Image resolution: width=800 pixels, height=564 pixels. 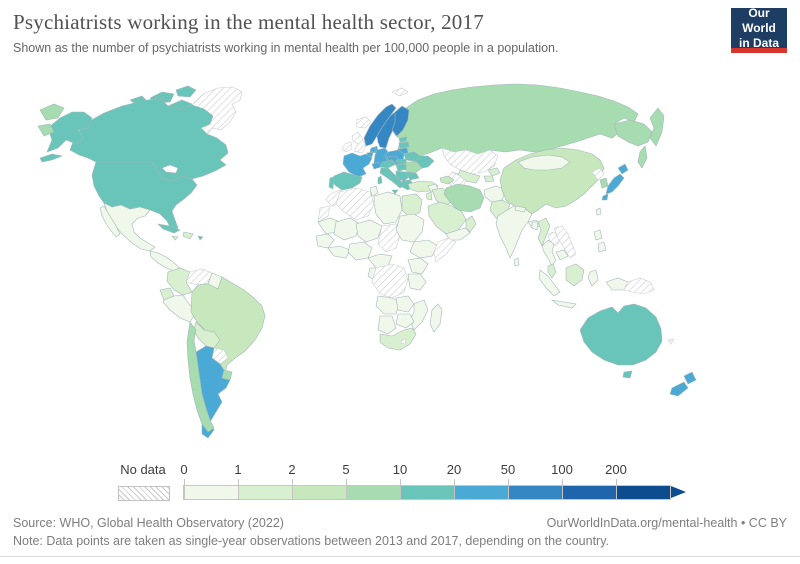 I want to click on country-mozambique, so click(x=419, y=315).